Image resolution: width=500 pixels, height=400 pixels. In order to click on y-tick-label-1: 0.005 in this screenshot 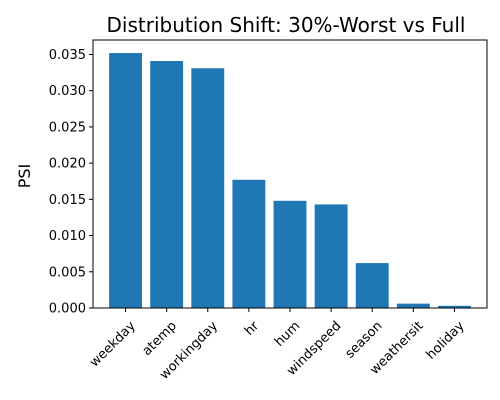, I will do `click(67, 272)`.